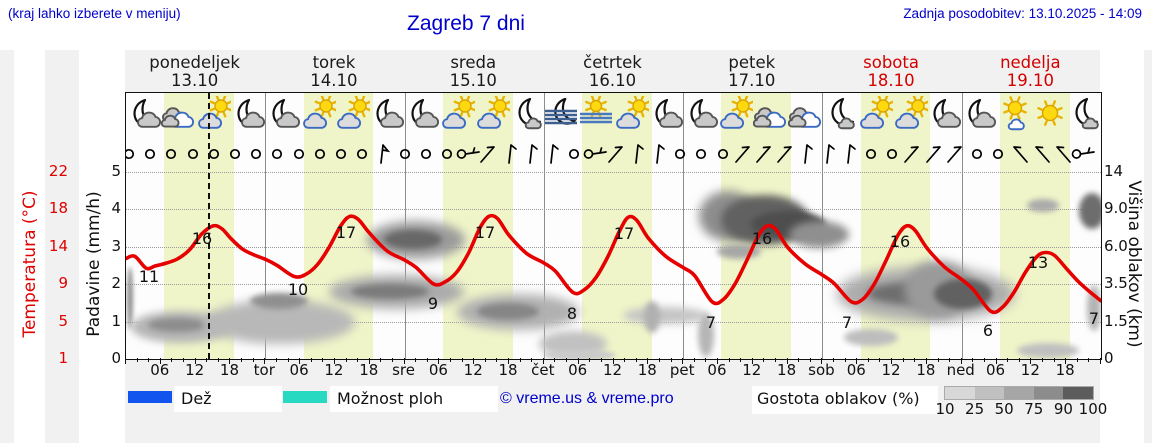 The image size is (1152, 443). I want to click on cloud-density-gradient, so click(1019, 393).